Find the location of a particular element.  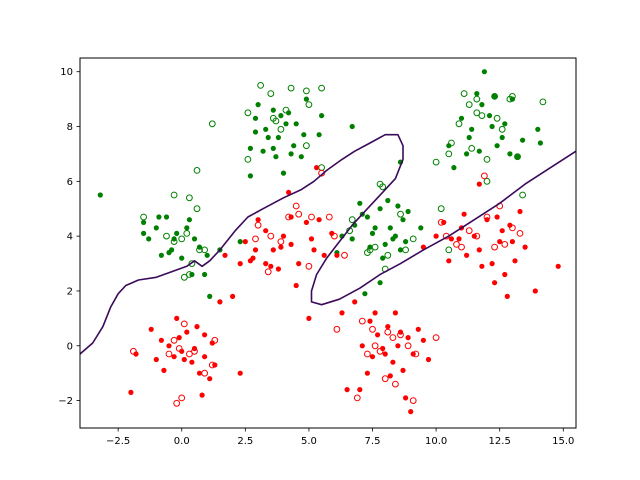

y-tick-label: 10 is located at coordinates (66, 72).